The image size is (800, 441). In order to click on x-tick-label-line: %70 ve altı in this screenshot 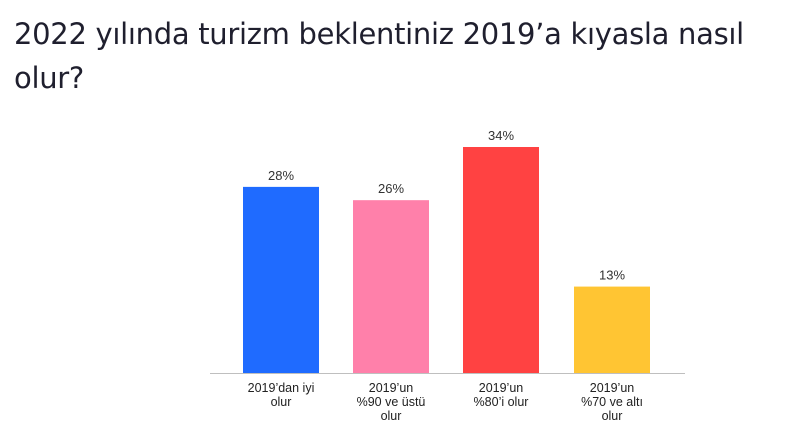, I will do `click(612, 402)`.